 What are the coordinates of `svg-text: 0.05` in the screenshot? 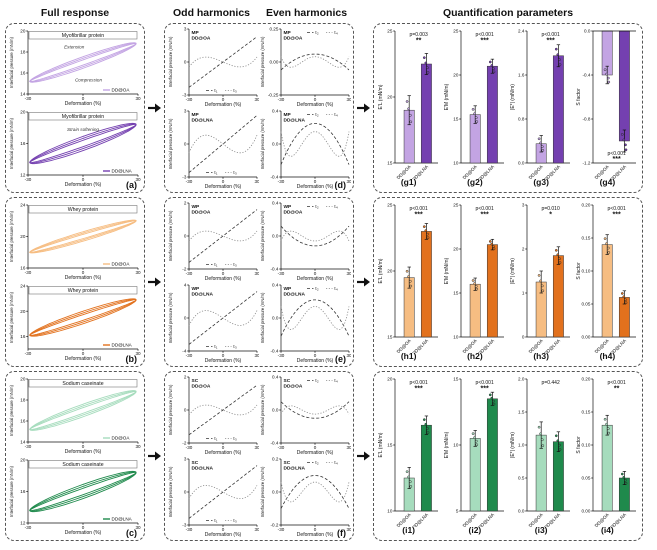 It's located at (586, 478).